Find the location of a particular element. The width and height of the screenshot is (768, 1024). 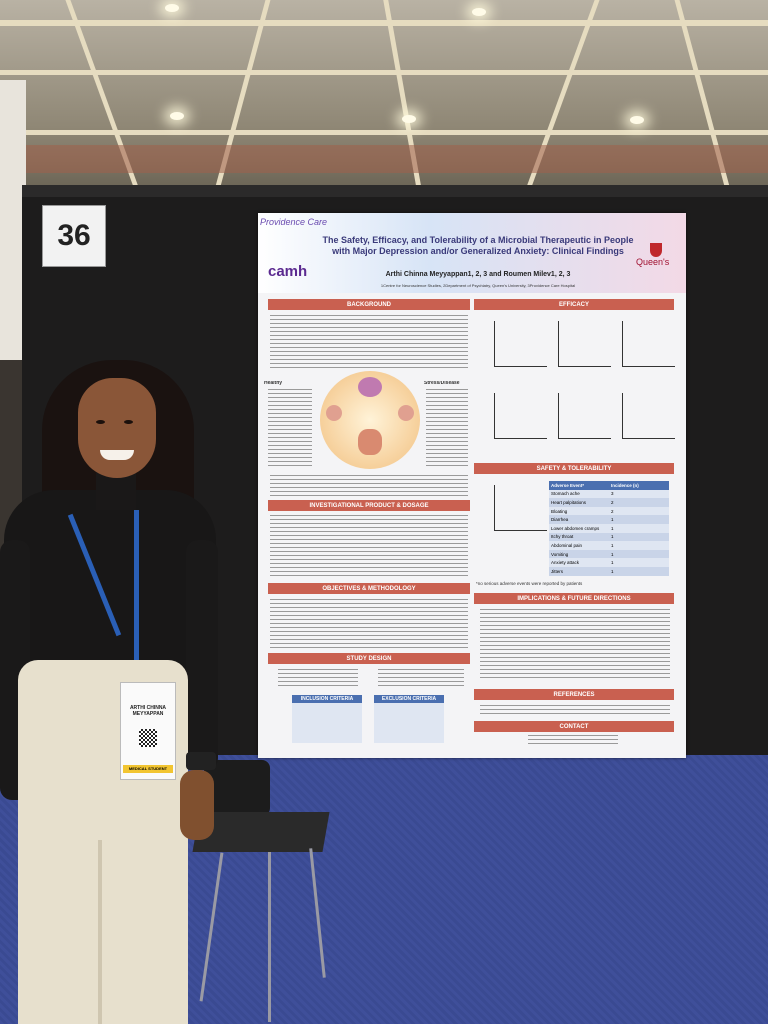

investigational-text is located at coordinates (369, 546).